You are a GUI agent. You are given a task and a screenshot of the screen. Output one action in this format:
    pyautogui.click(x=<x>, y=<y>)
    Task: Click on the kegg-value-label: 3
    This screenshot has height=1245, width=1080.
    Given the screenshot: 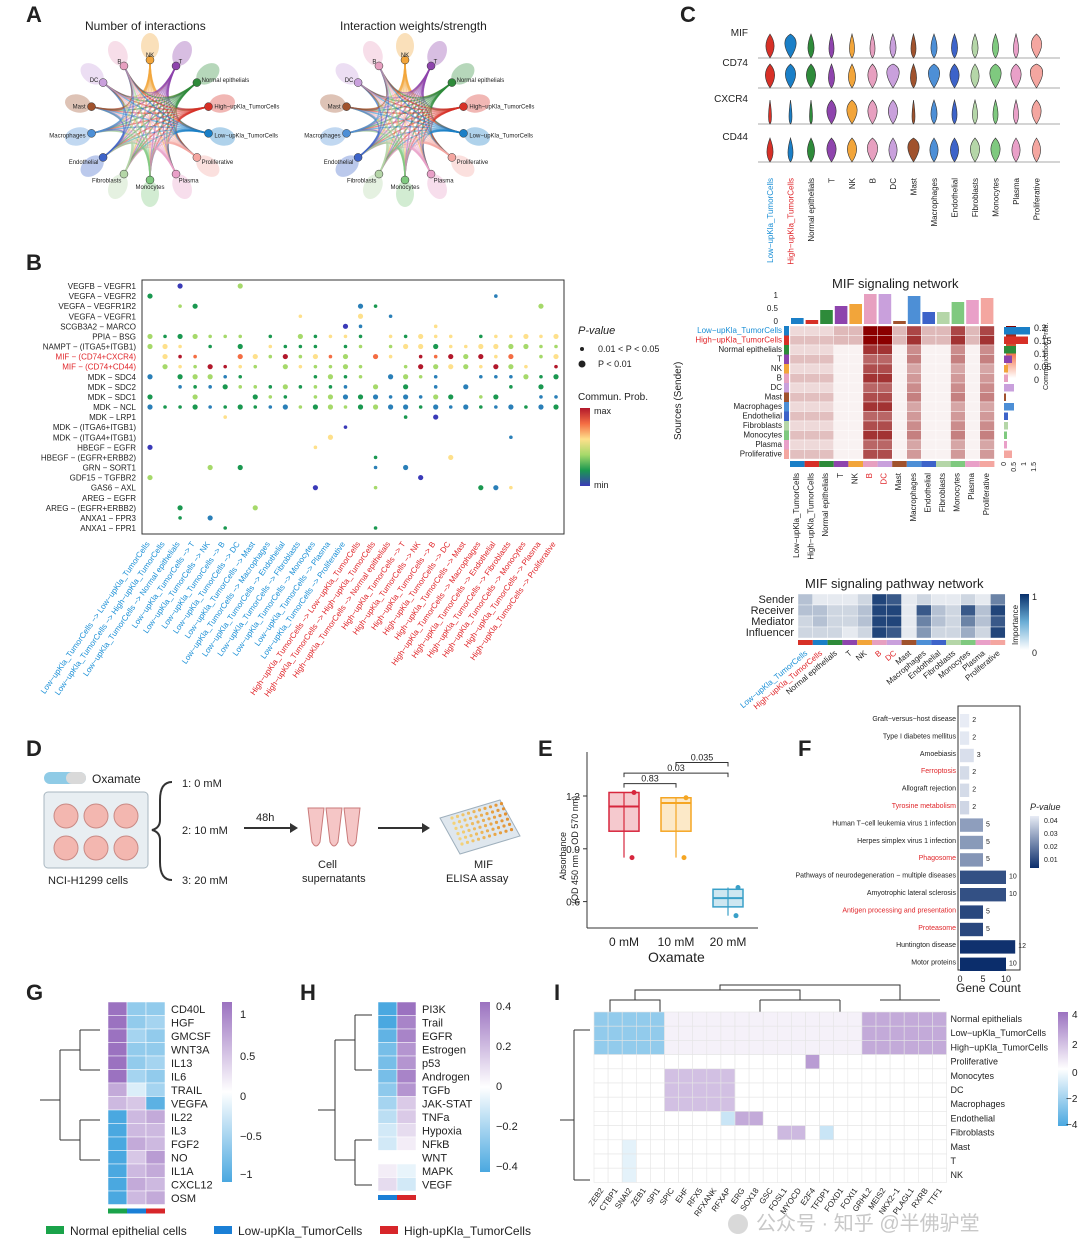 What is the action you would take?
    pyautogui.click(x=979, y=755)
    